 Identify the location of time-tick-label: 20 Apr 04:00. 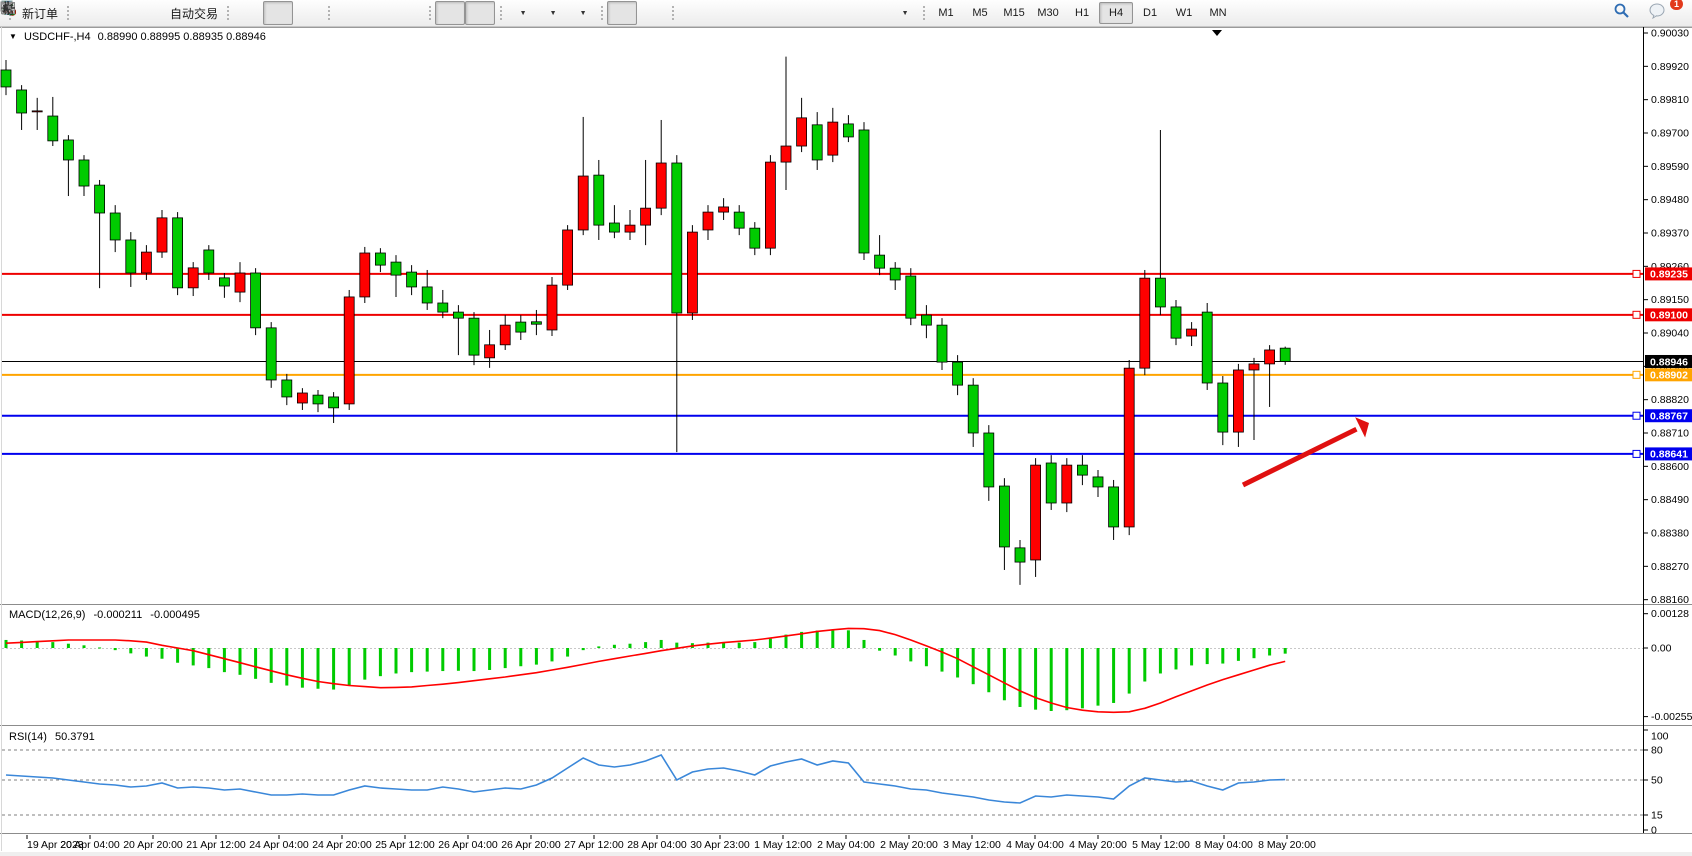
(90, 845).